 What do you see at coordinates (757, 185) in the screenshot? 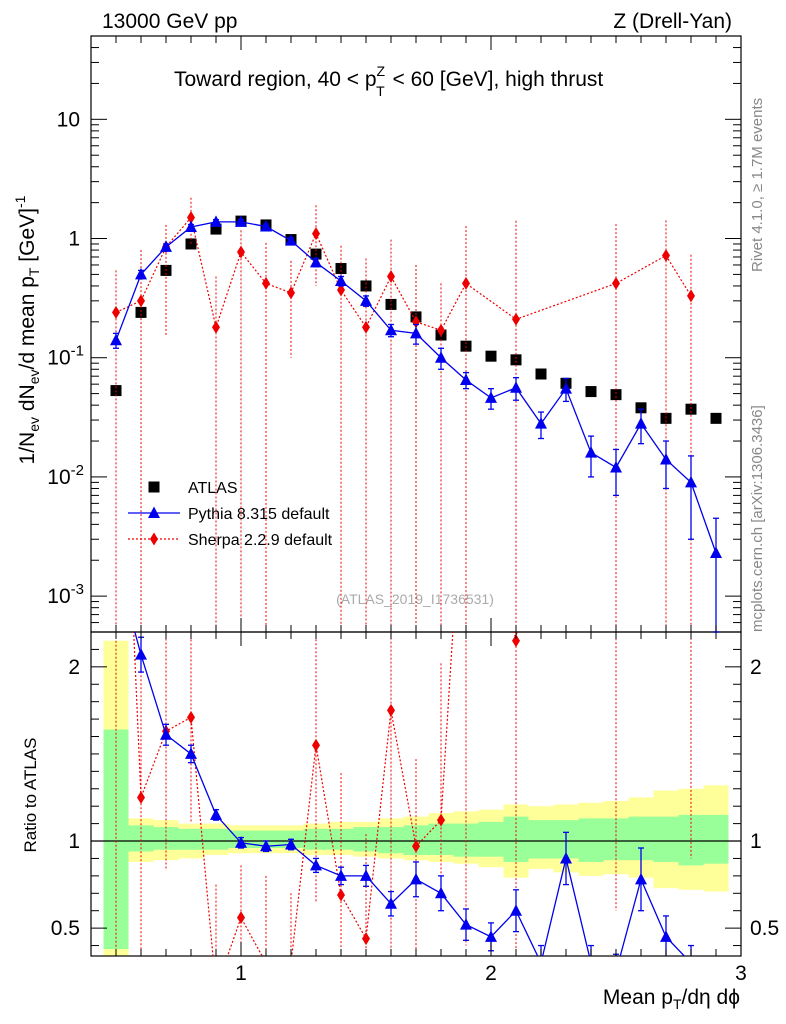
I see `rivet-label: Rivet 4.1.0, ≥ 1.7M events` at bounding box center [757, 185].